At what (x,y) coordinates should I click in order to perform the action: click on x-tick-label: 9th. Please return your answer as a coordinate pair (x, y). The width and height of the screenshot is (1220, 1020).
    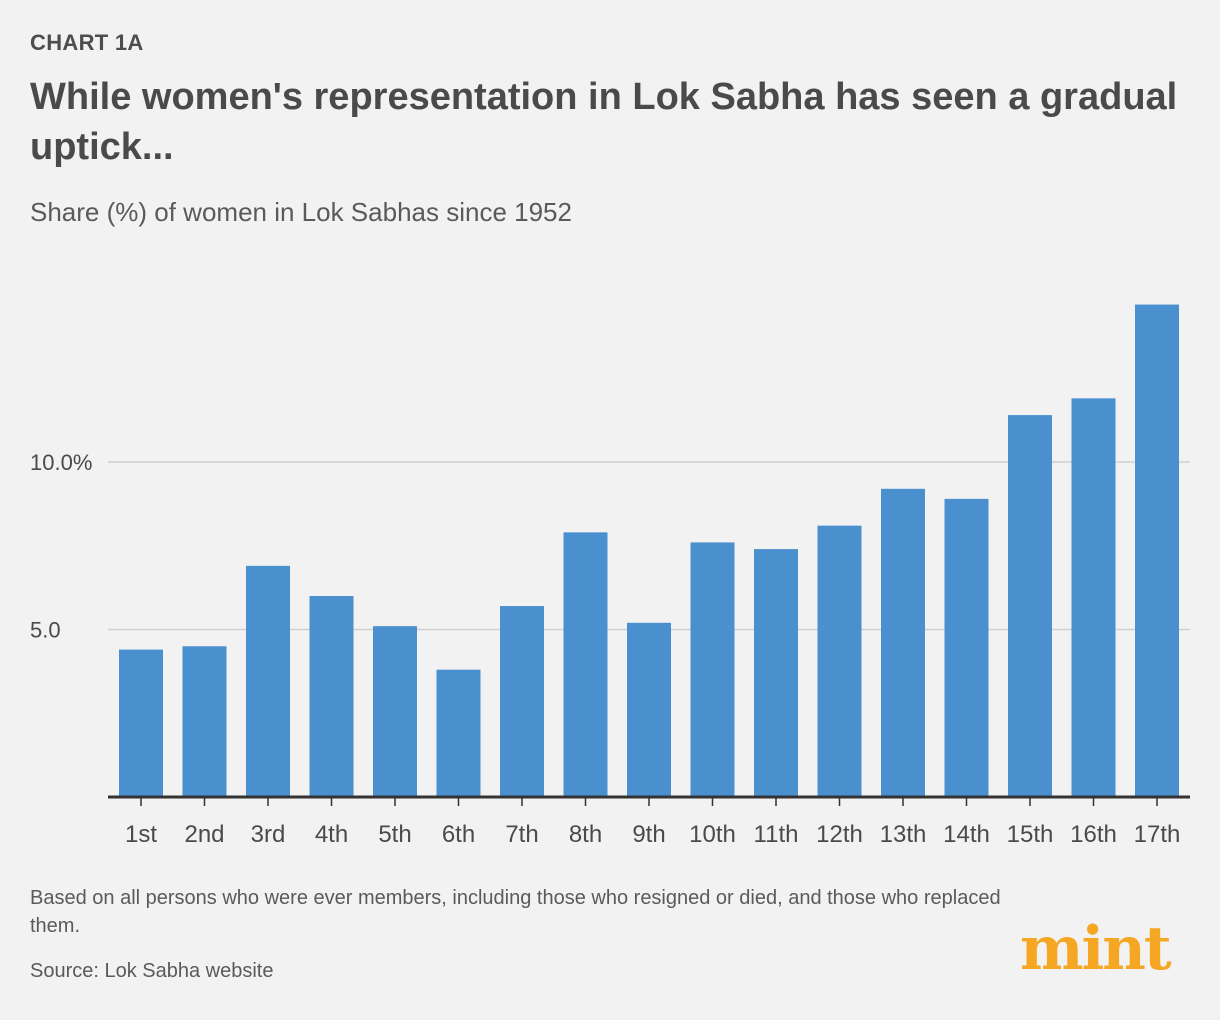
    Looking at the image, I should click on (648, 834).